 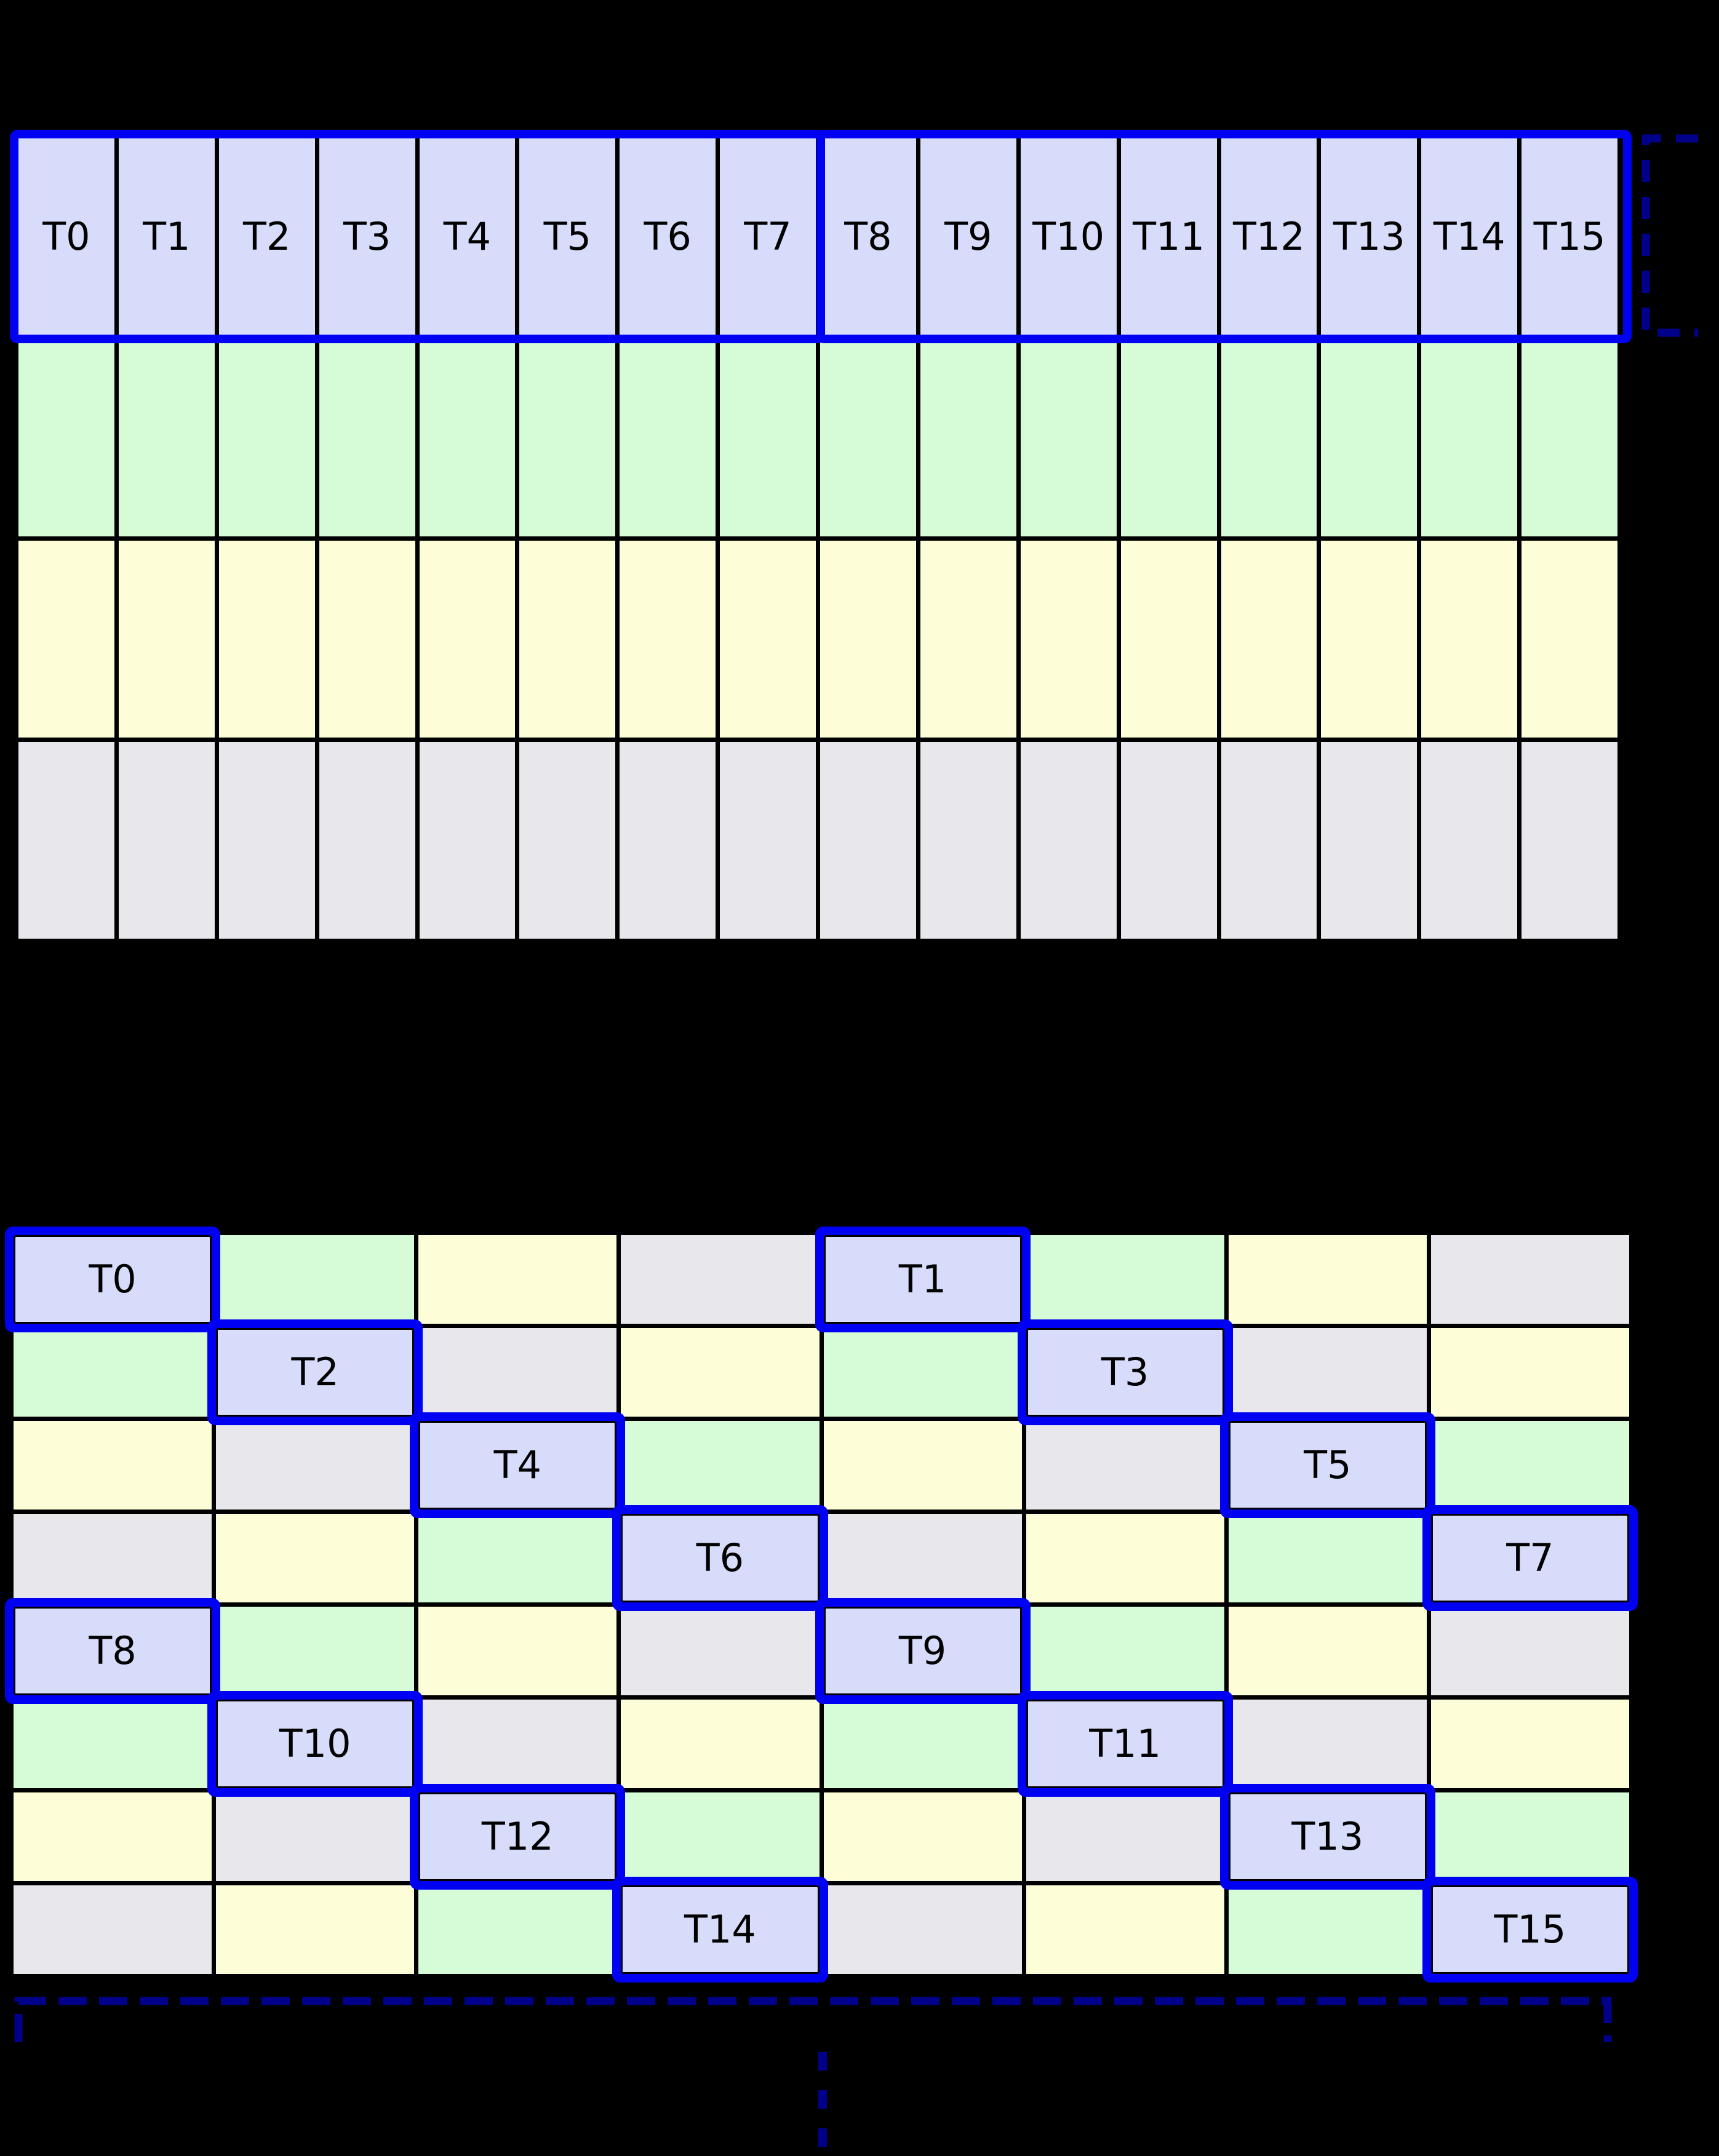 I want to click on thread-cell-t4-swizzled: T4, so click(x=517, y=1465).